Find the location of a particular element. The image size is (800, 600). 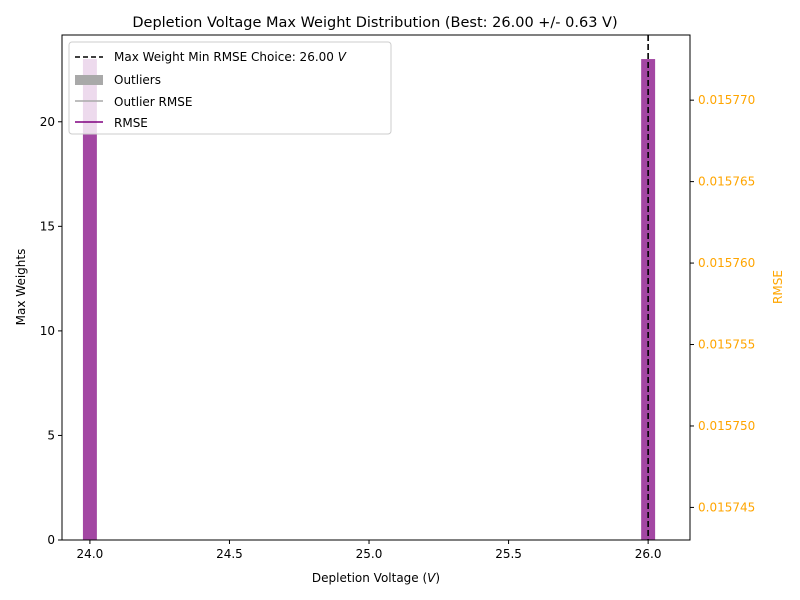

x-tick-label: 25.5 is located at coordinates (508, 554).